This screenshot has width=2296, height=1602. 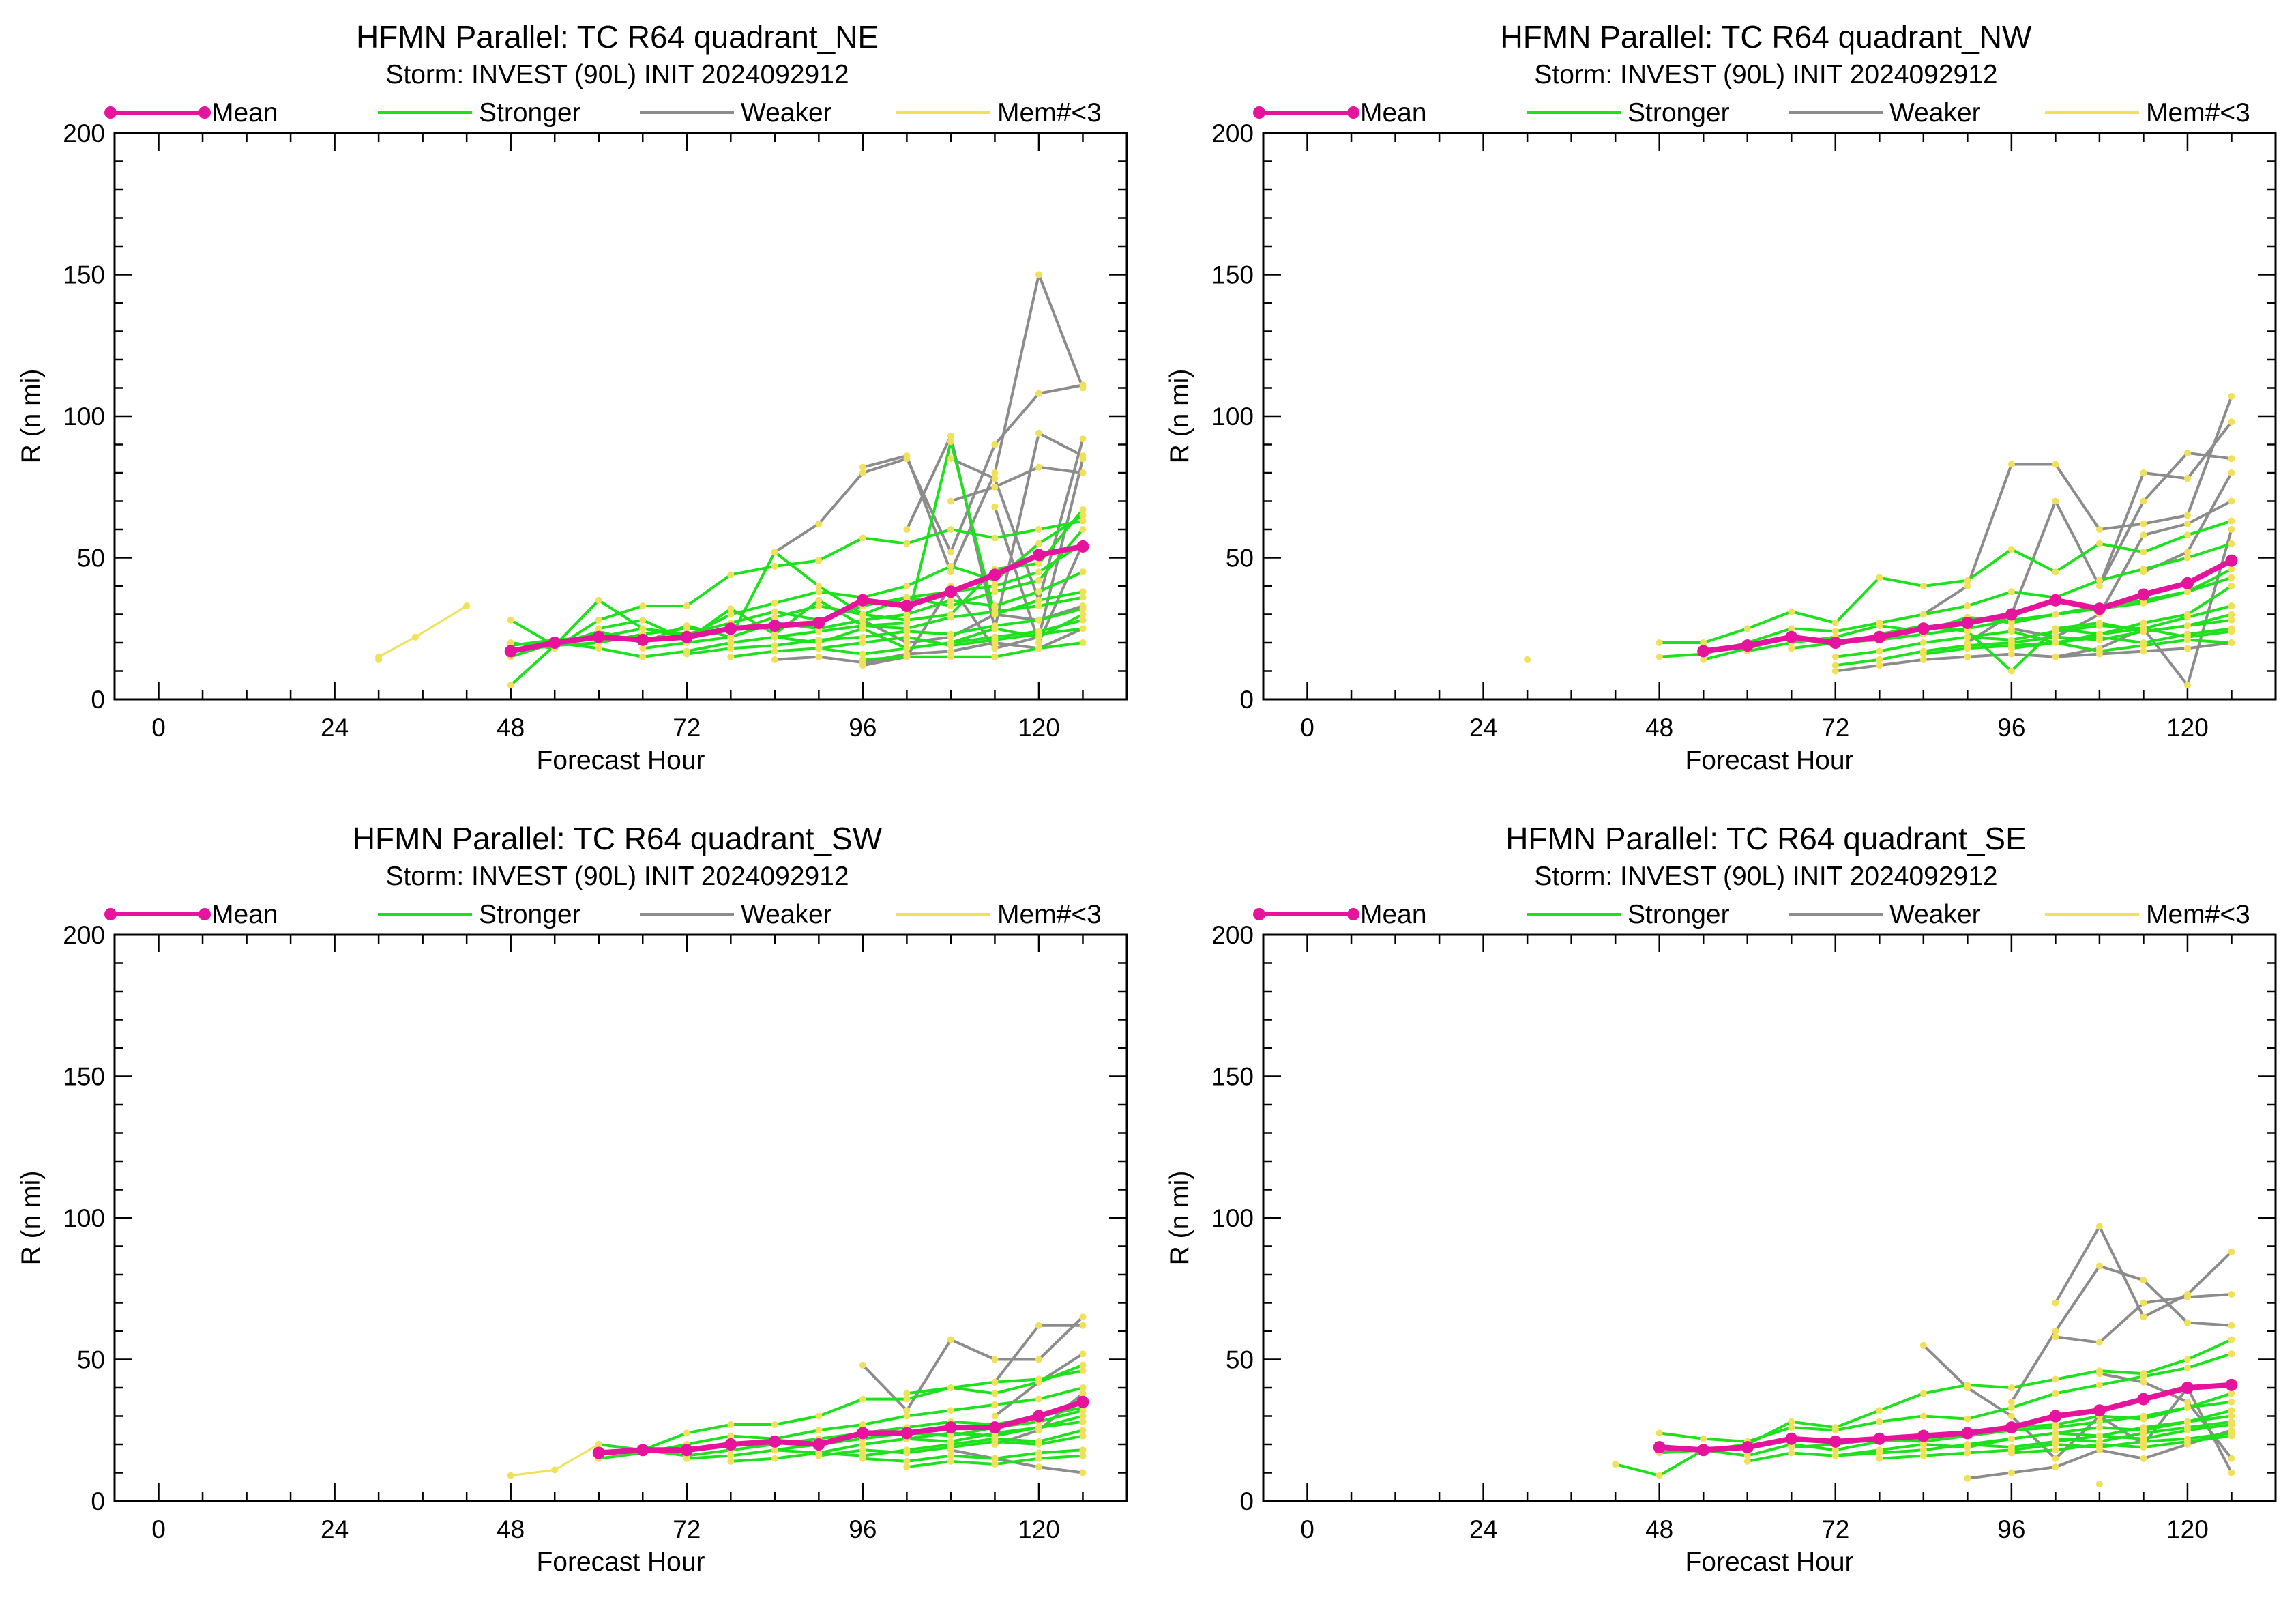 I want to click on y-tick-label: 200, so click(x=84, y=133).